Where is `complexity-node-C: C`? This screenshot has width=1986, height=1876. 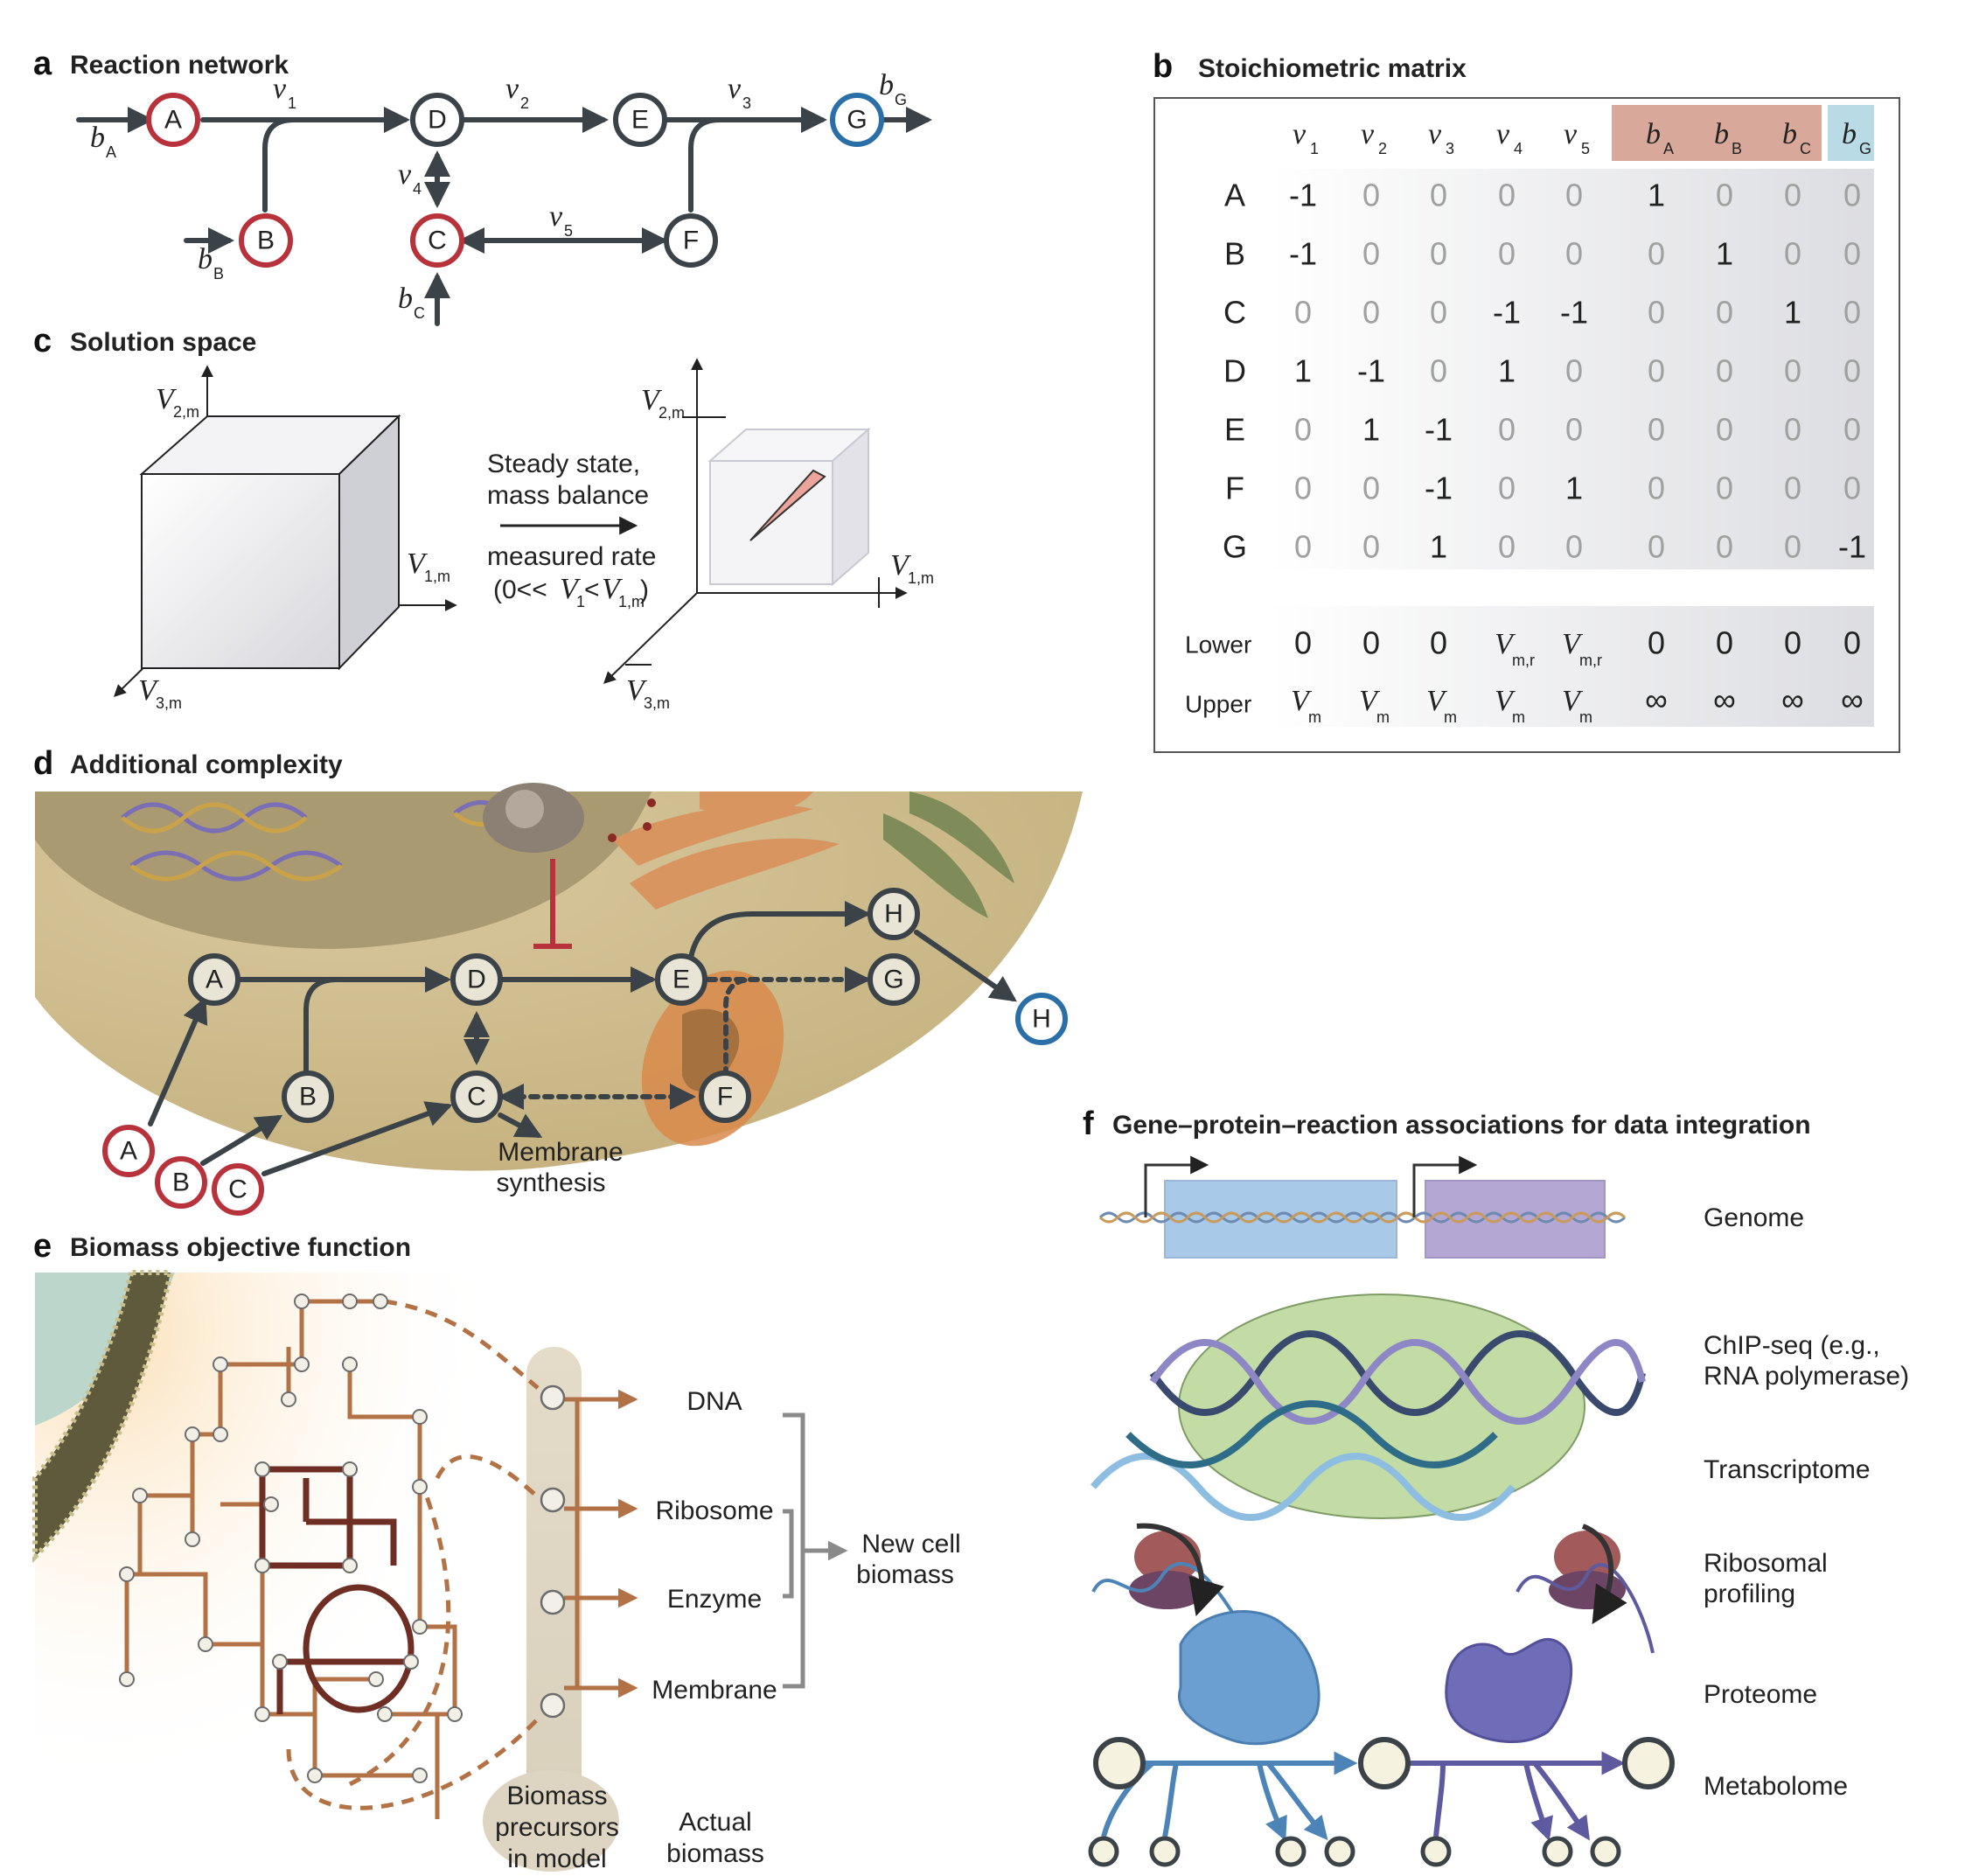
complexity-node-C: C is located at coordinates (477, 1097).